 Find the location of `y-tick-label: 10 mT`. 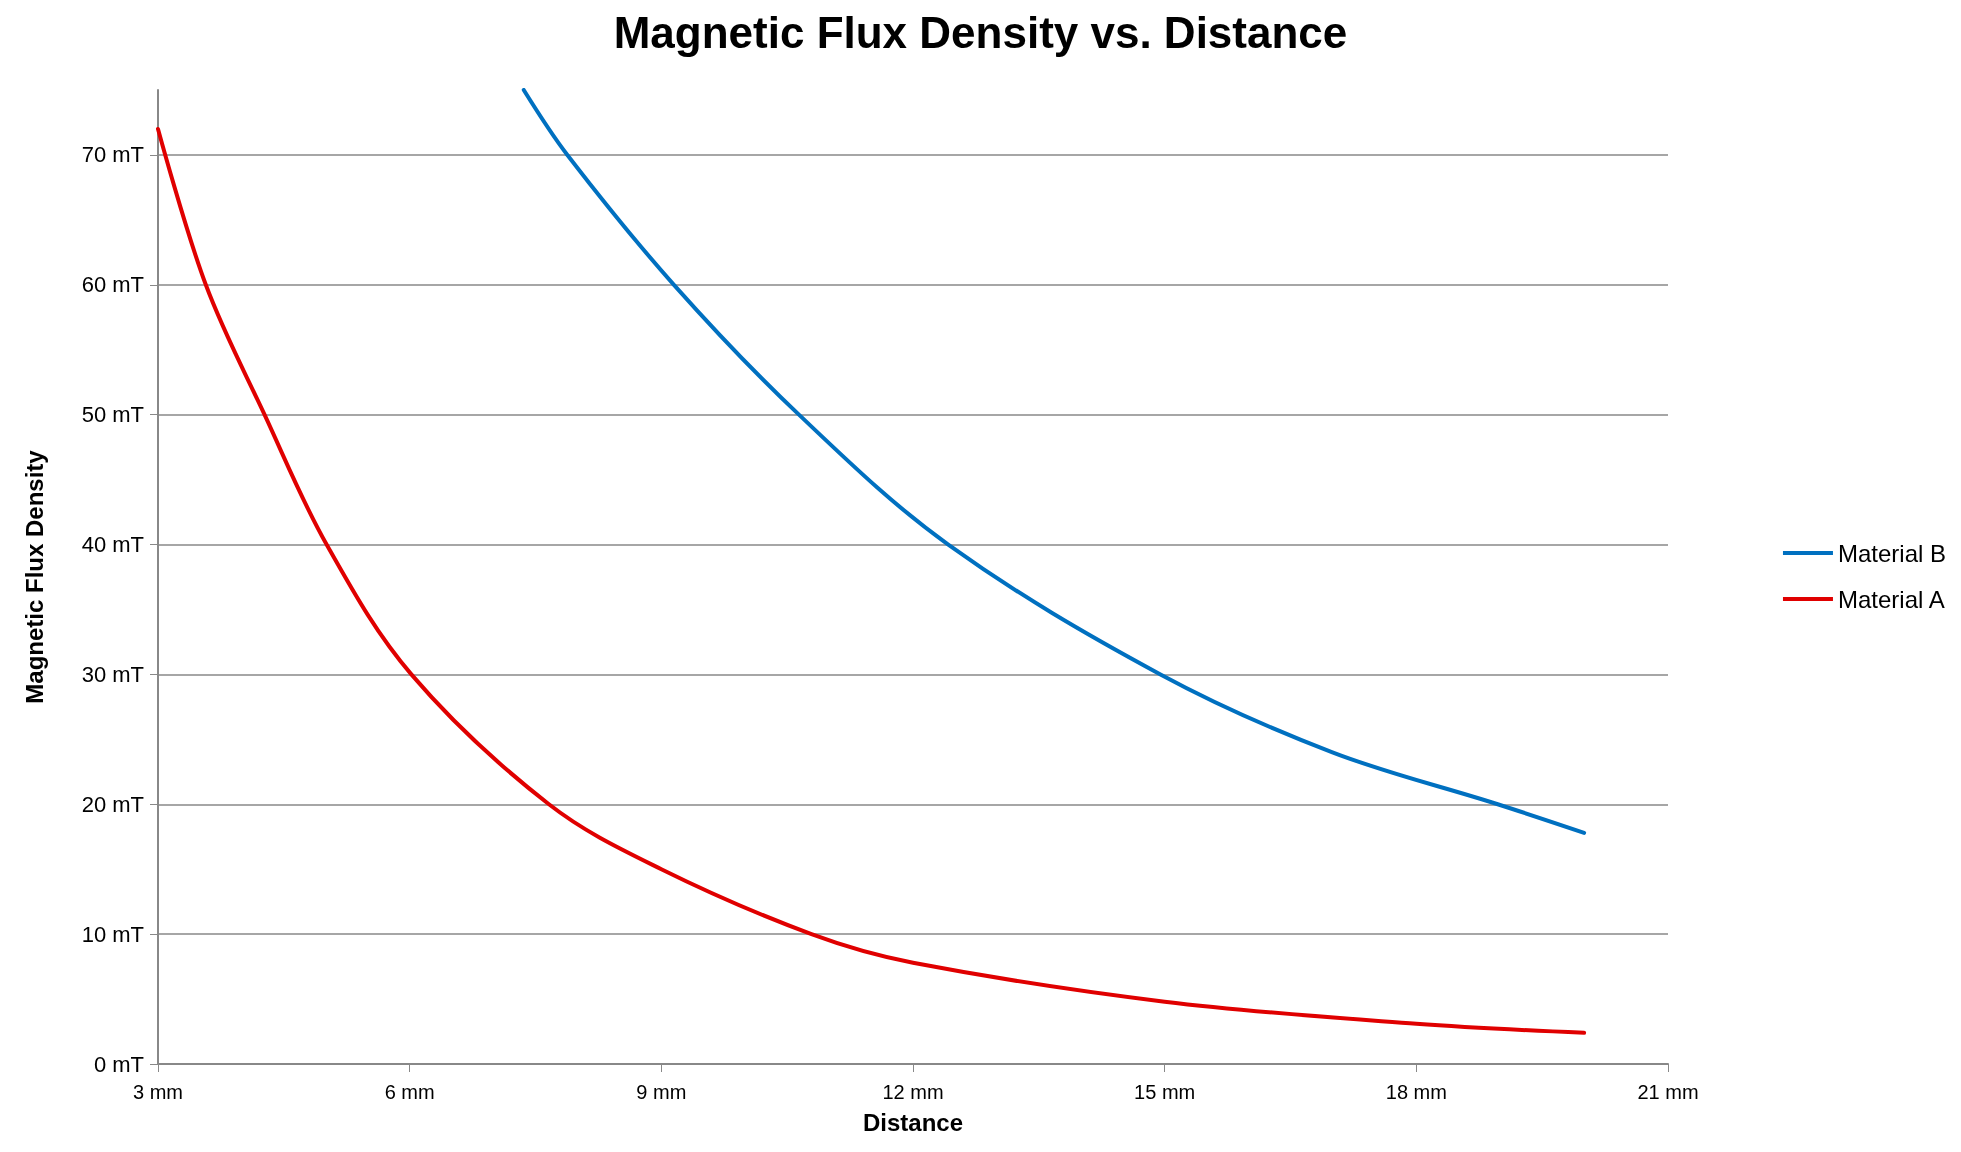

y-tick-label: 10 mT is located at coordinates (112, 934).